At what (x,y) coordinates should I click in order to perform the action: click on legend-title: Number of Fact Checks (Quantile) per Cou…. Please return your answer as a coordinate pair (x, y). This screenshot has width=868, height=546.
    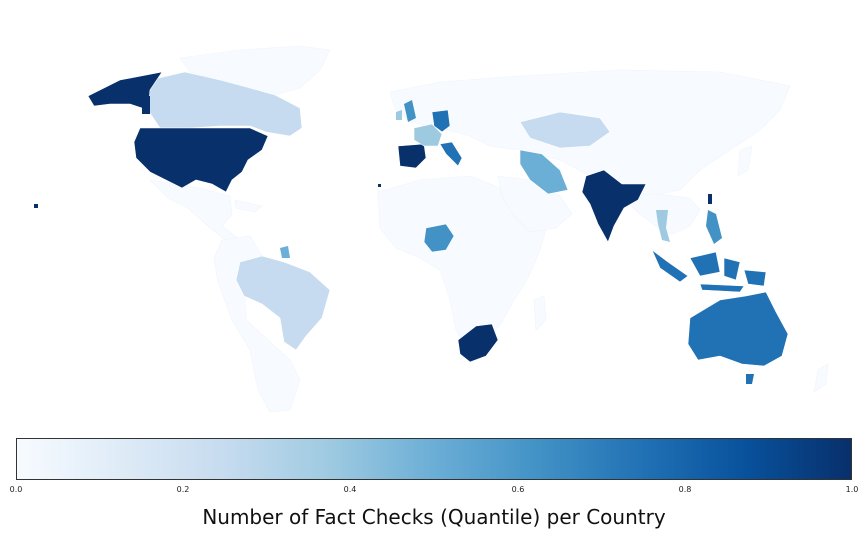
    Looking at the image, I should click on (434, 517).